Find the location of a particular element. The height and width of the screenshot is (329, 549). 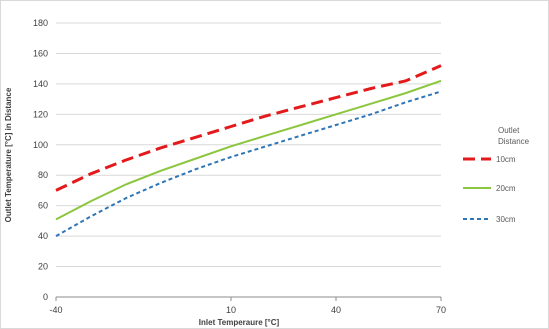

y-tick-label: 120 is located at coordinates (40, 114).